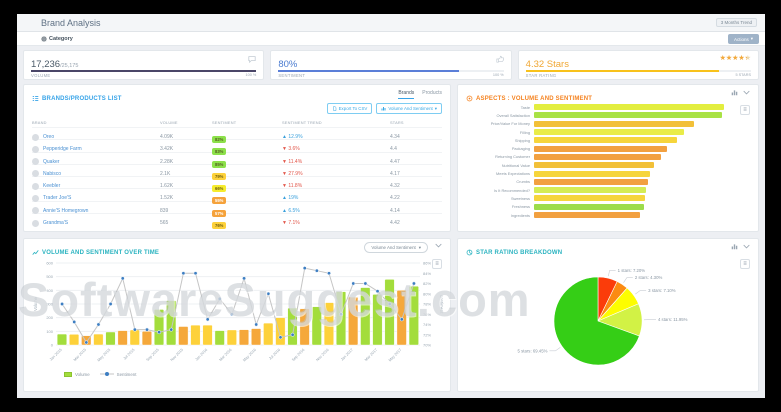 Image resolution: width=781 pixels, height=412 pixels. I want to click on brand-cell: Keebler, so click(96, 186).